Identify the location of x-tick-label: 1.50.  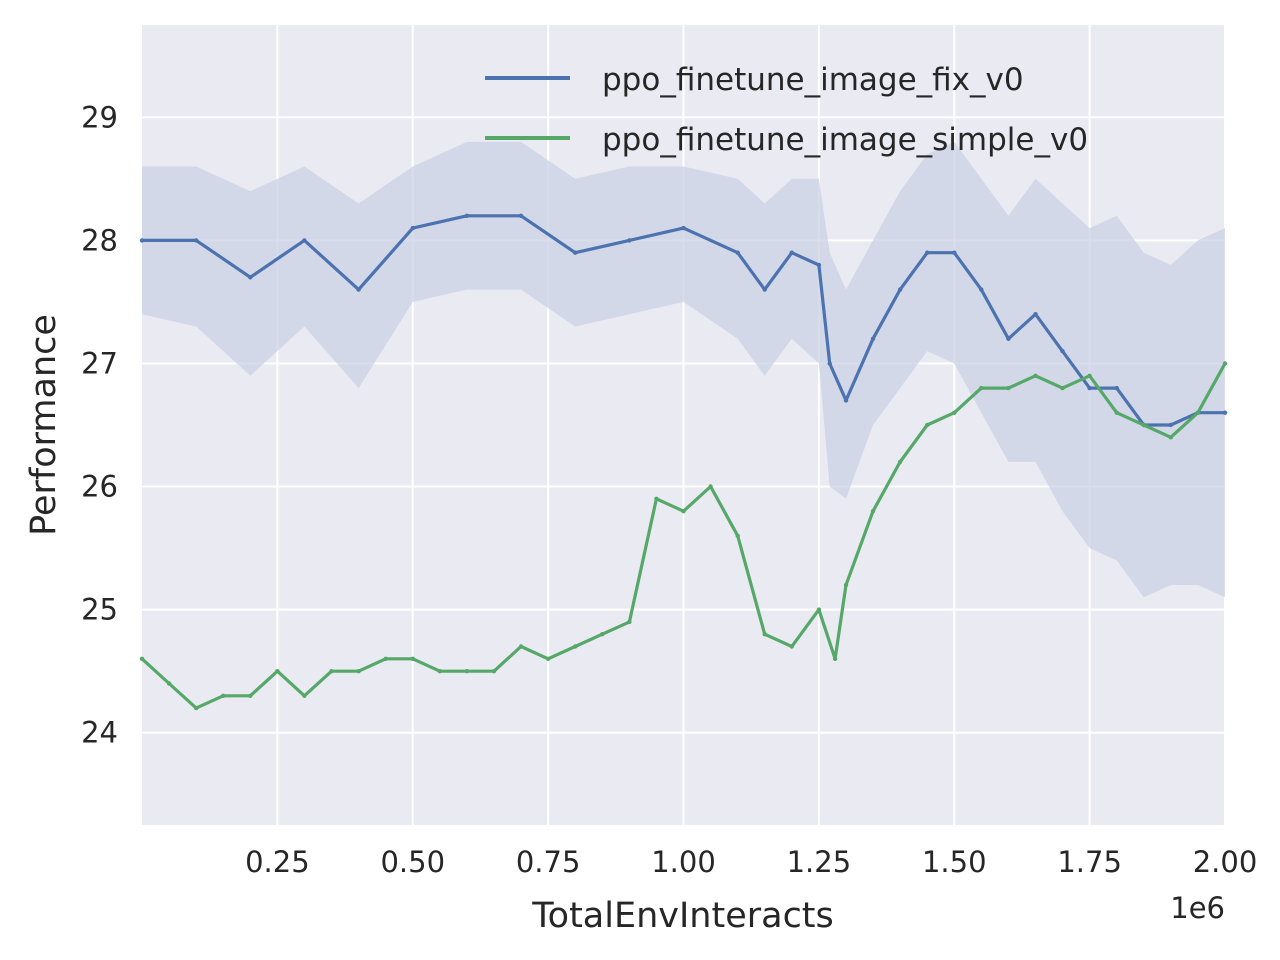
(954, 862).